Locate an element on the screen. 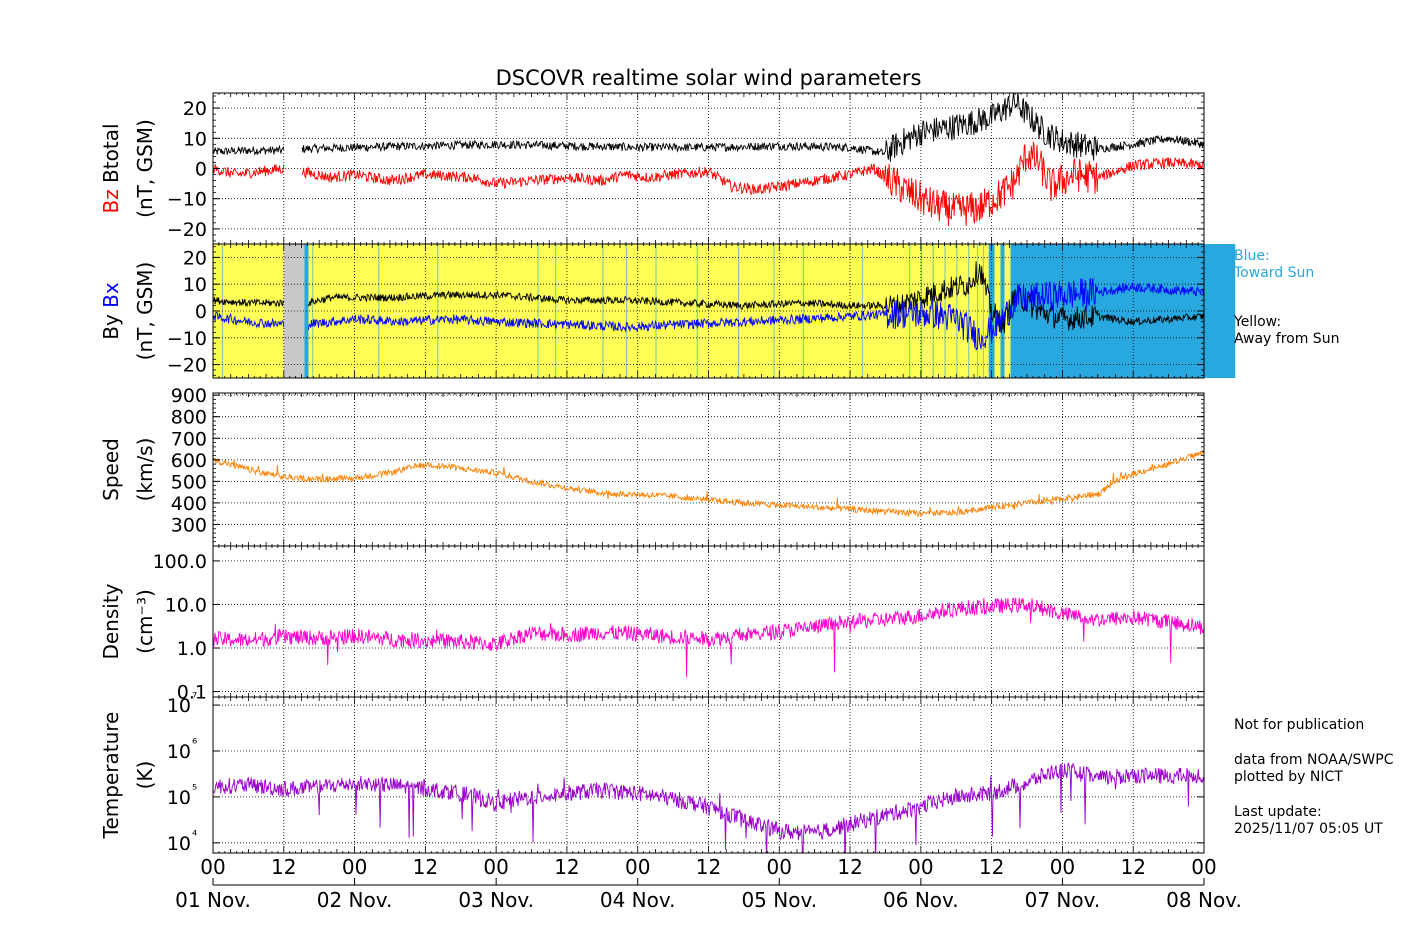 The height and width of the screenshot is (944, 1417). y-tick-label: 700 is located at coordinates (189, 439).